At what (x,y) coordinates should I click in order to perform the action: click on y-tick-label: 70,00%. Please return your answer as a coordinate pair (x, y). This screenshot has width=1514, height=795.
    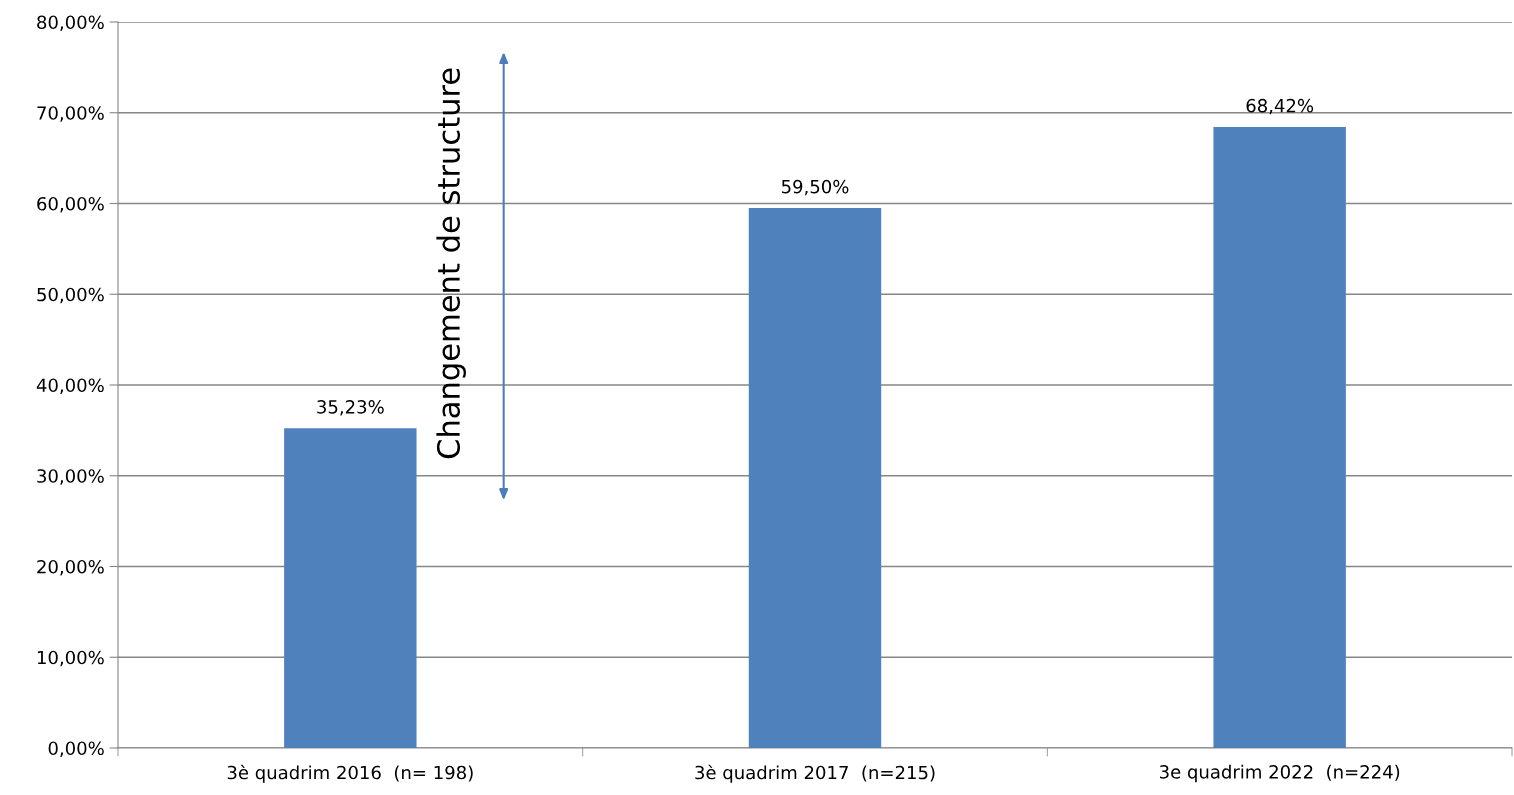
    Looking at the image, I should click on (70, 114).